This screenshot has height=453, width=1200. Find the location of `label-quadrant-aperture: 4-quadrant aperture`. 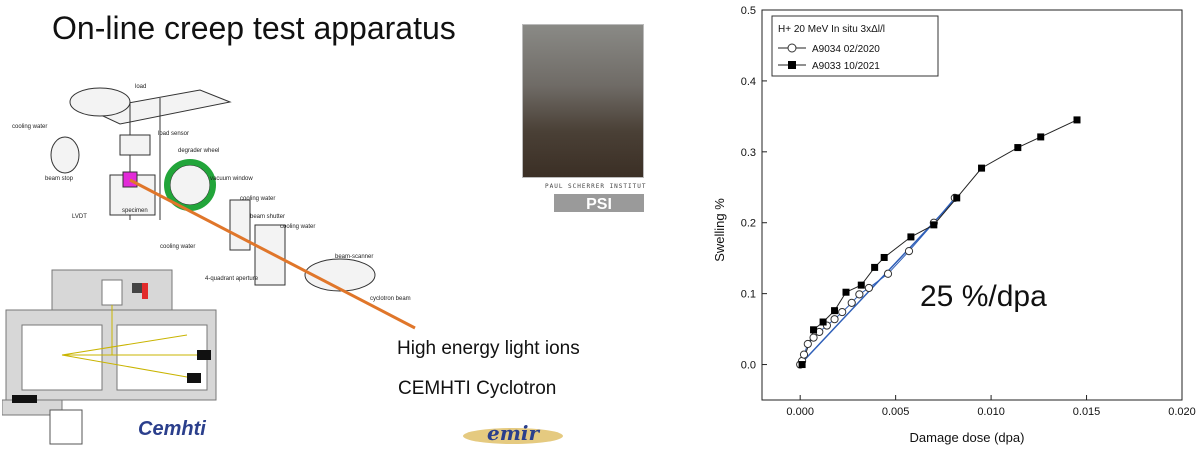

label-quadrant-aperture: 4-quadrant aperture is located at coordinates (232, 279).